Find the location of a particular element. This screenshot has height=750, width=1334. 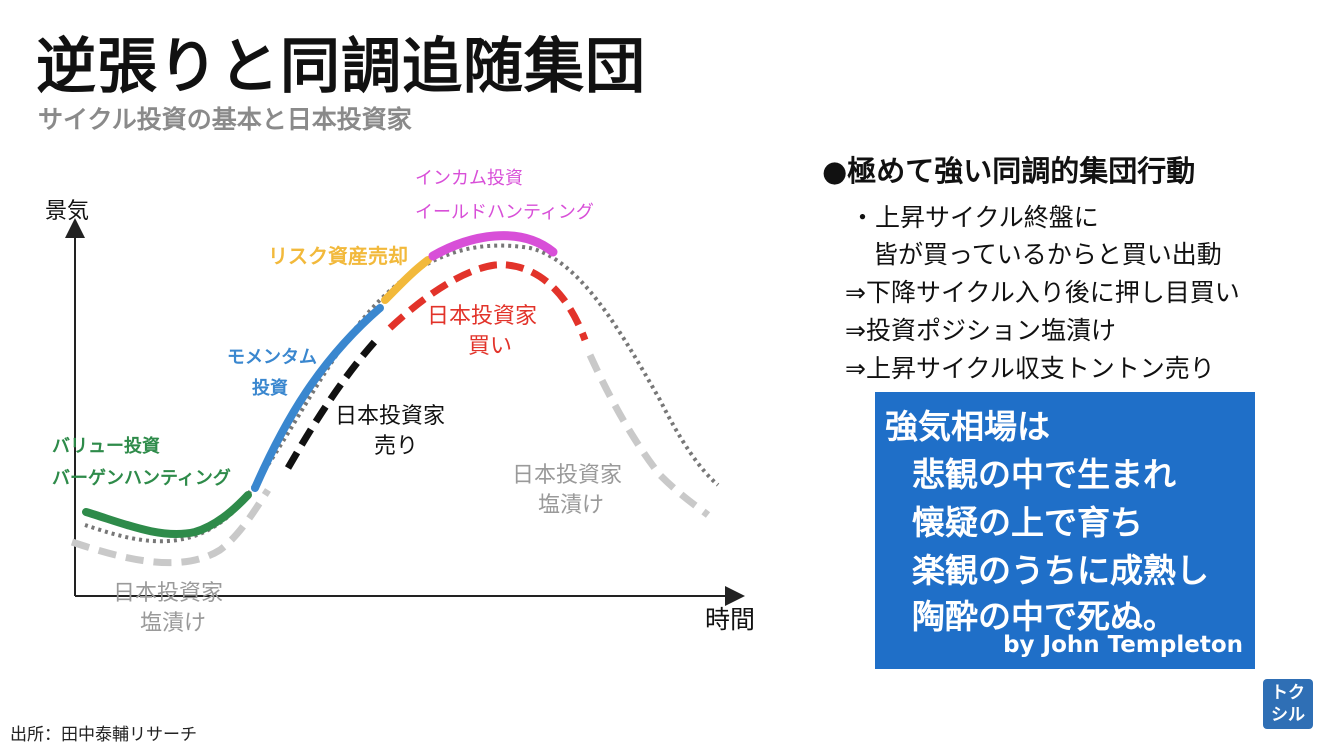

momentum-segment is located at coordinates (317, 398).